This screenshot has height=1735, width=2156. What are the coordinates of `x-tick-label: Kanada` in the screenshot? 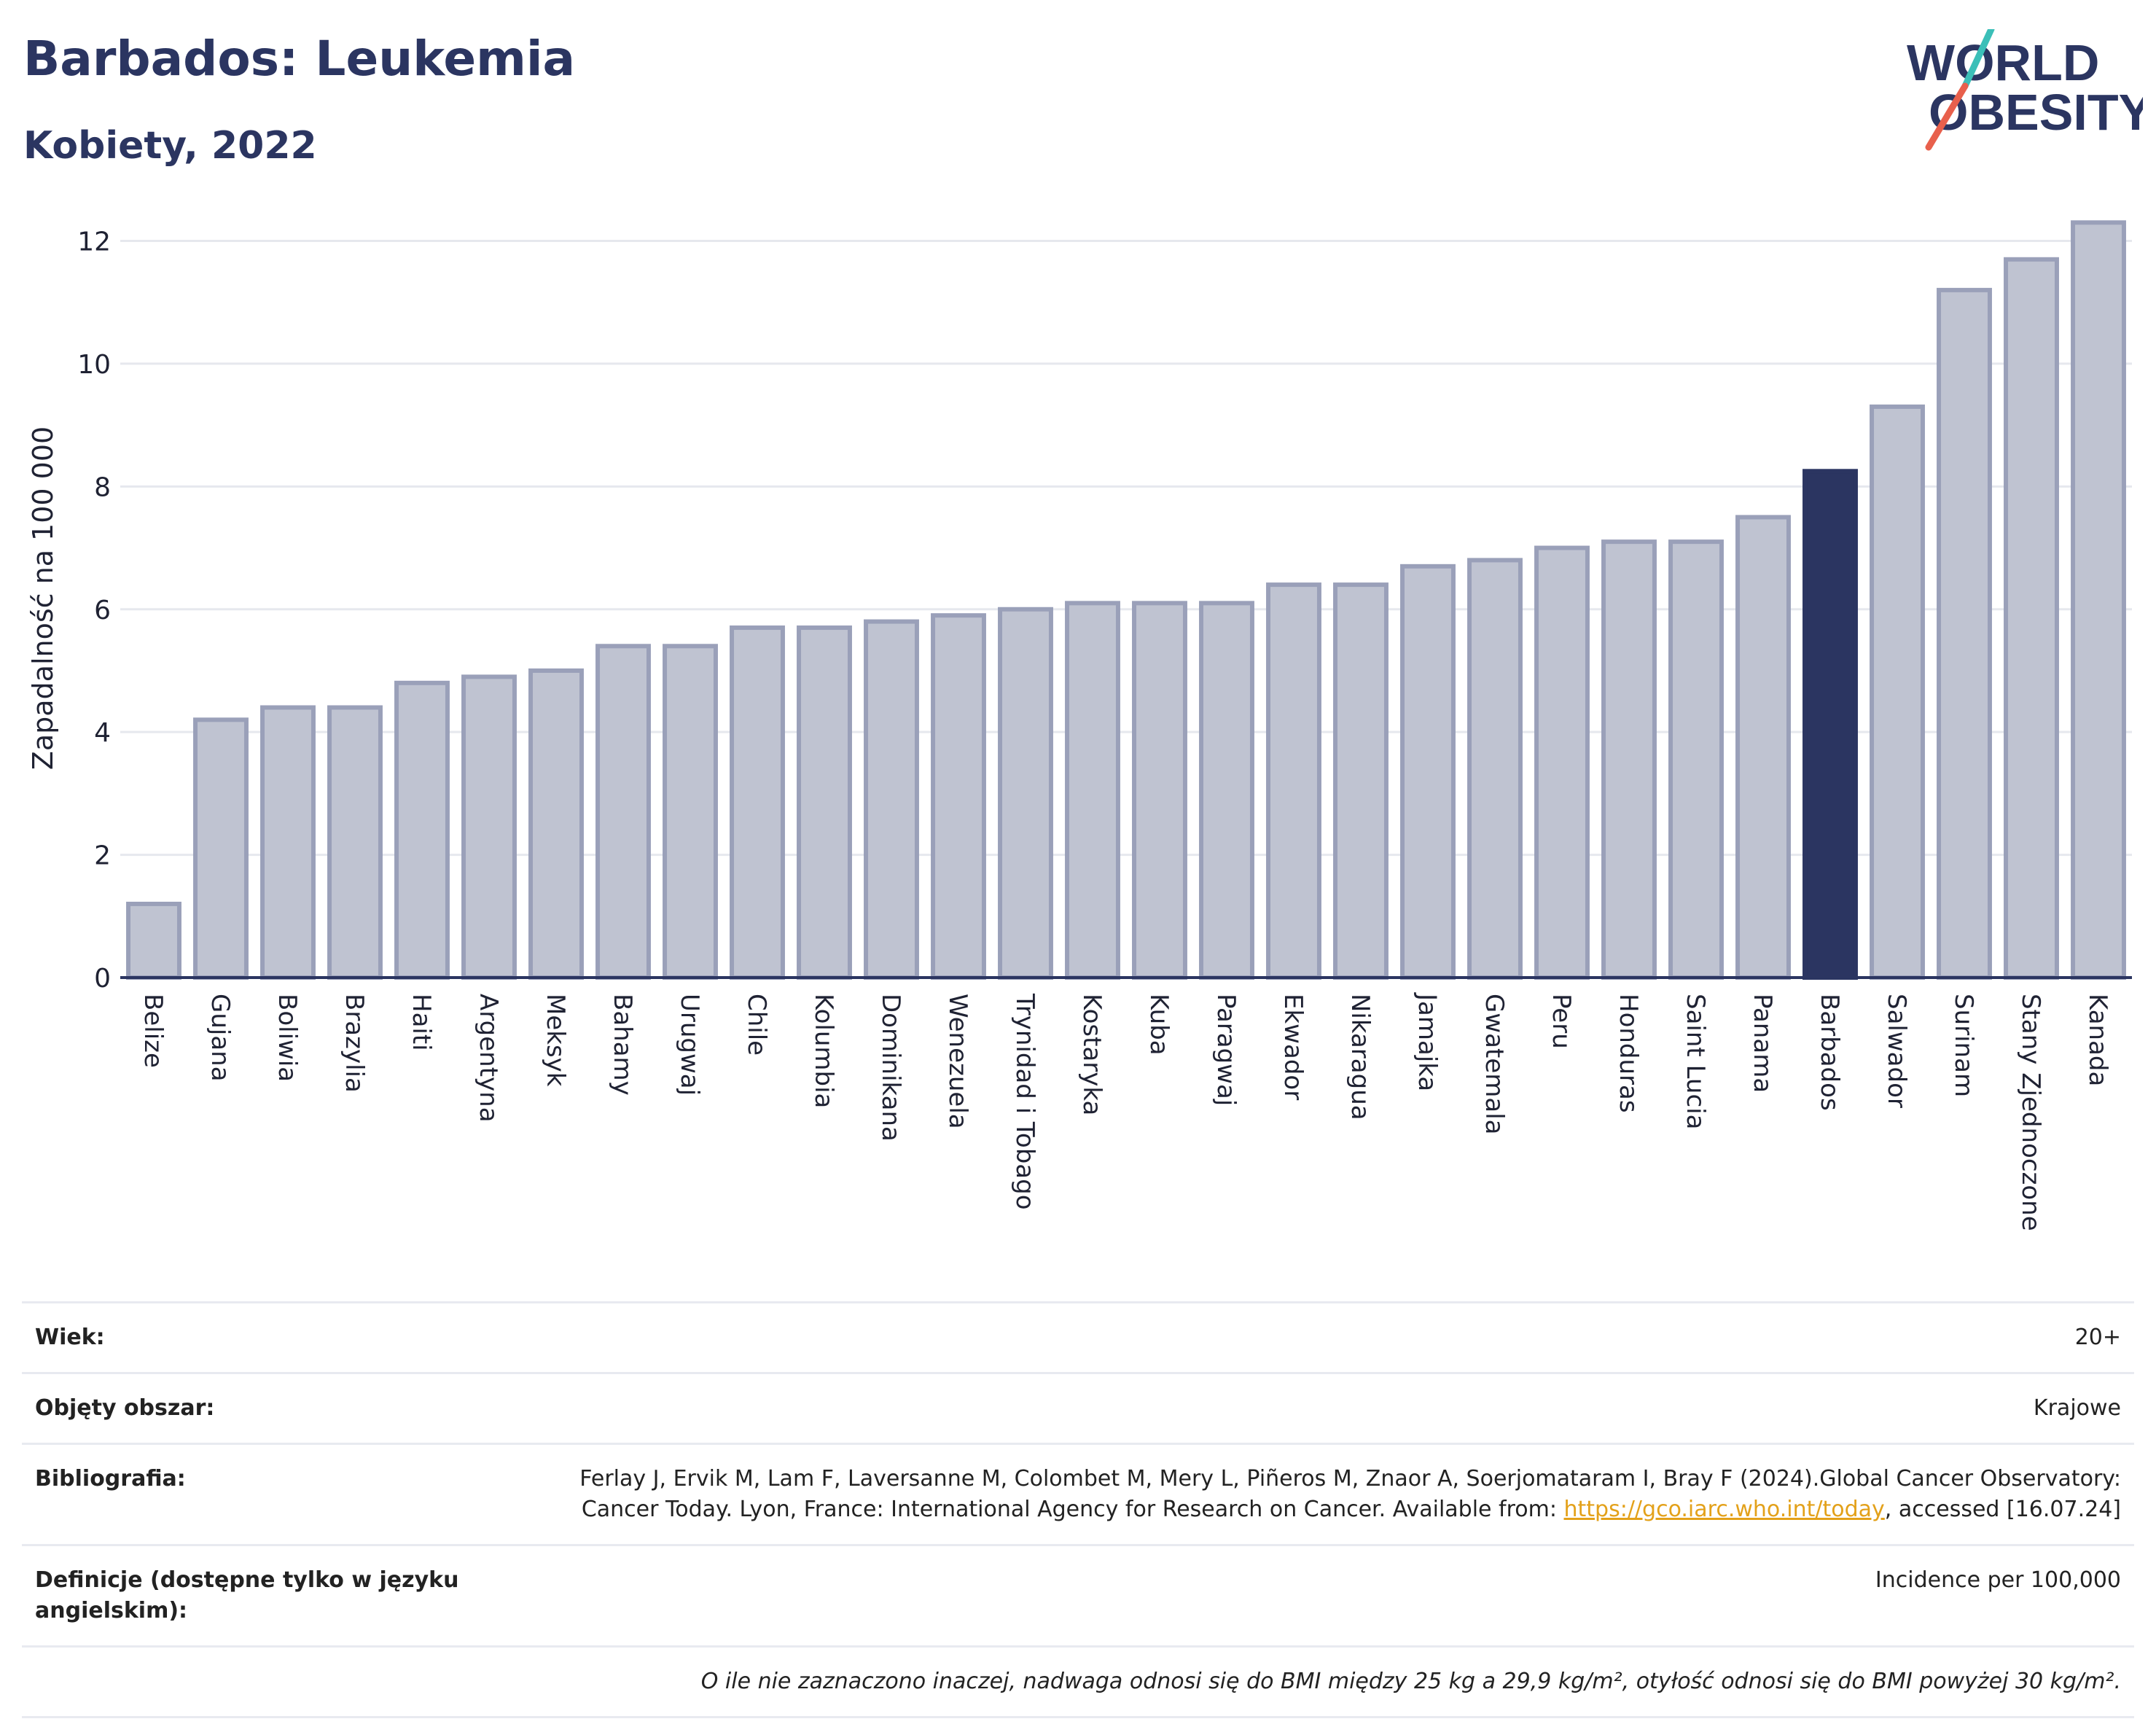 It's located at (2097, 1040).